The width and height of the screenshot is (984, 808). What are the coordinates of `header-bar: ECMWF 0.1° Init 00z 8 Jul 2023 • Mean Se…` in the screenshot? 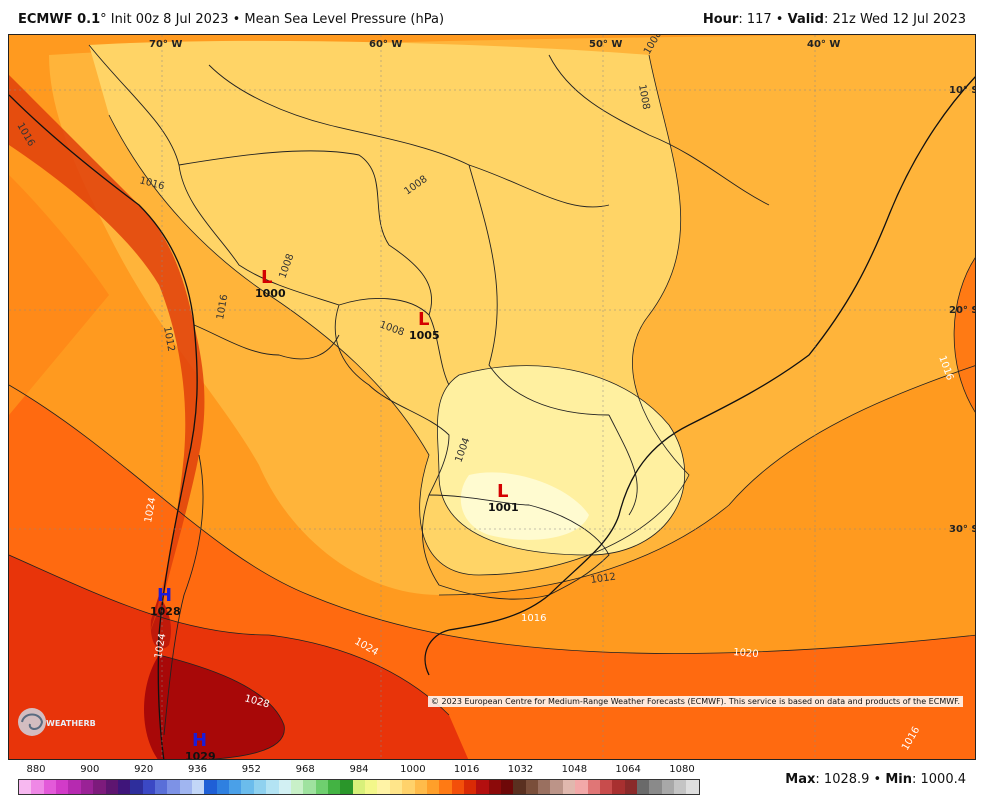 It's located at (492, 17).